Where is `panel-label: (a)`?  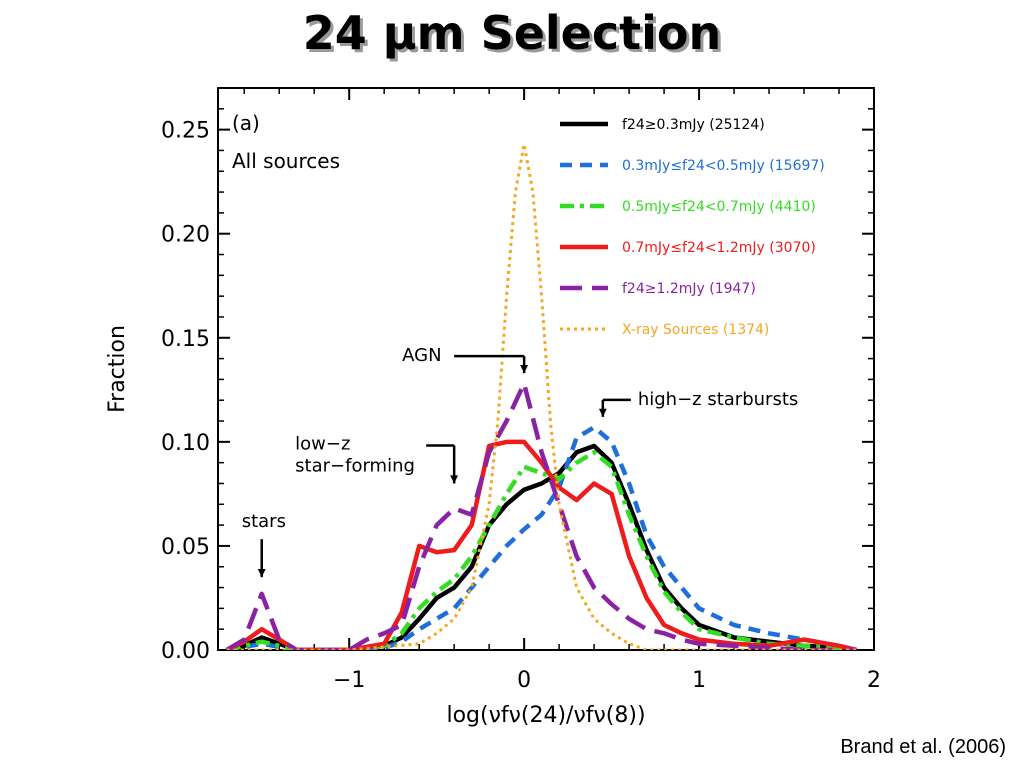
panel-label: (a) is located at coordinates (246, 123).